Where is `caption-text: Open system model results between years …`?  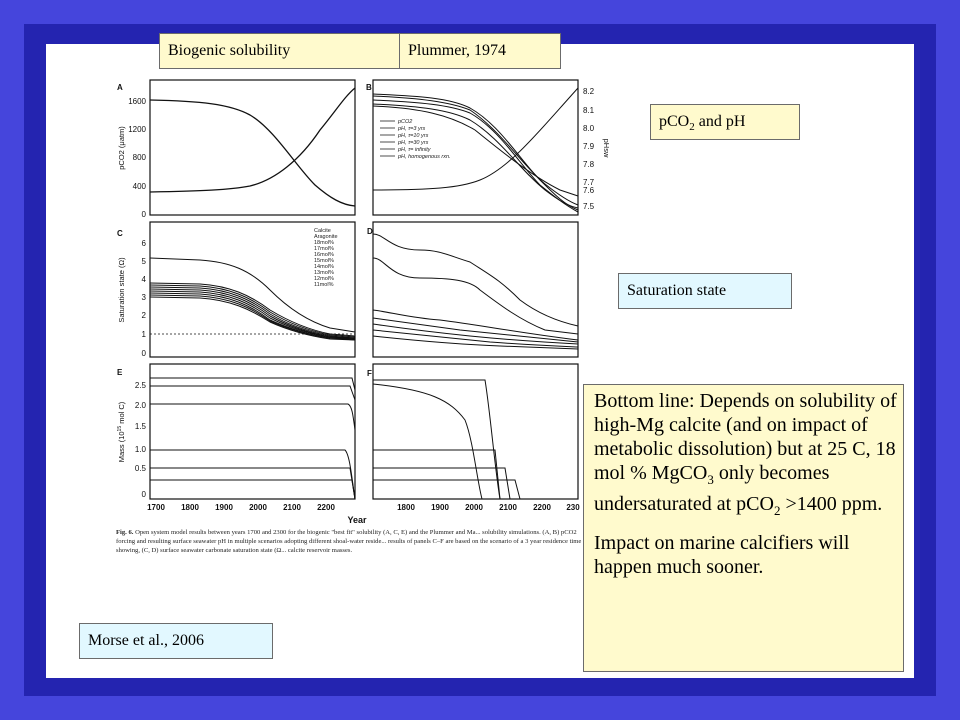 caption-text: Open system model results between years … is located at coordinates (349, 541).